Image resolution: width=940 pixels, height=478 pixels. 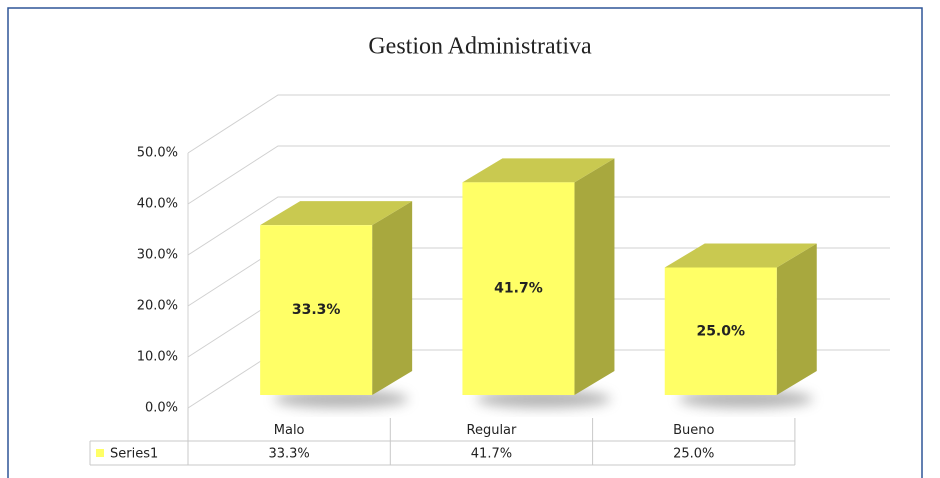 What do you see at coordinates (288, 454) in the screenshot?
I see `table-value: 33.3%` at bounding box center [288, 454].